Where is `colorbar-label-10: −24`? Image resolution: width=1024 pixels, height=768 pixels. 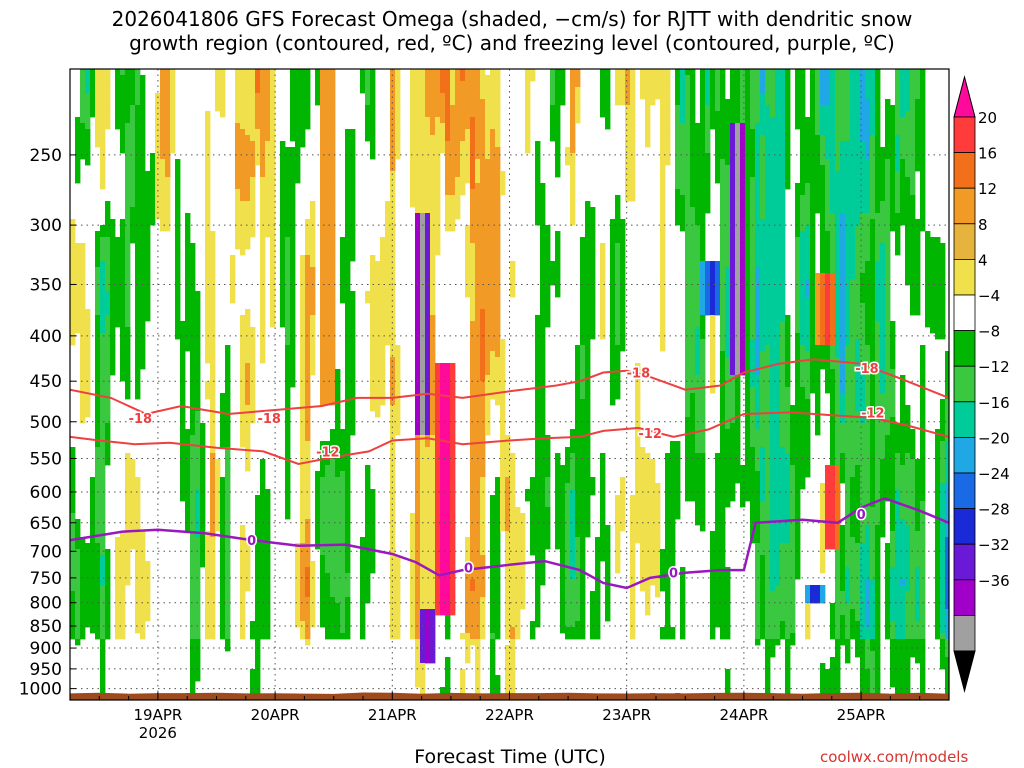 colorbar-label-10: −24 is located at coordinates (994, 474).